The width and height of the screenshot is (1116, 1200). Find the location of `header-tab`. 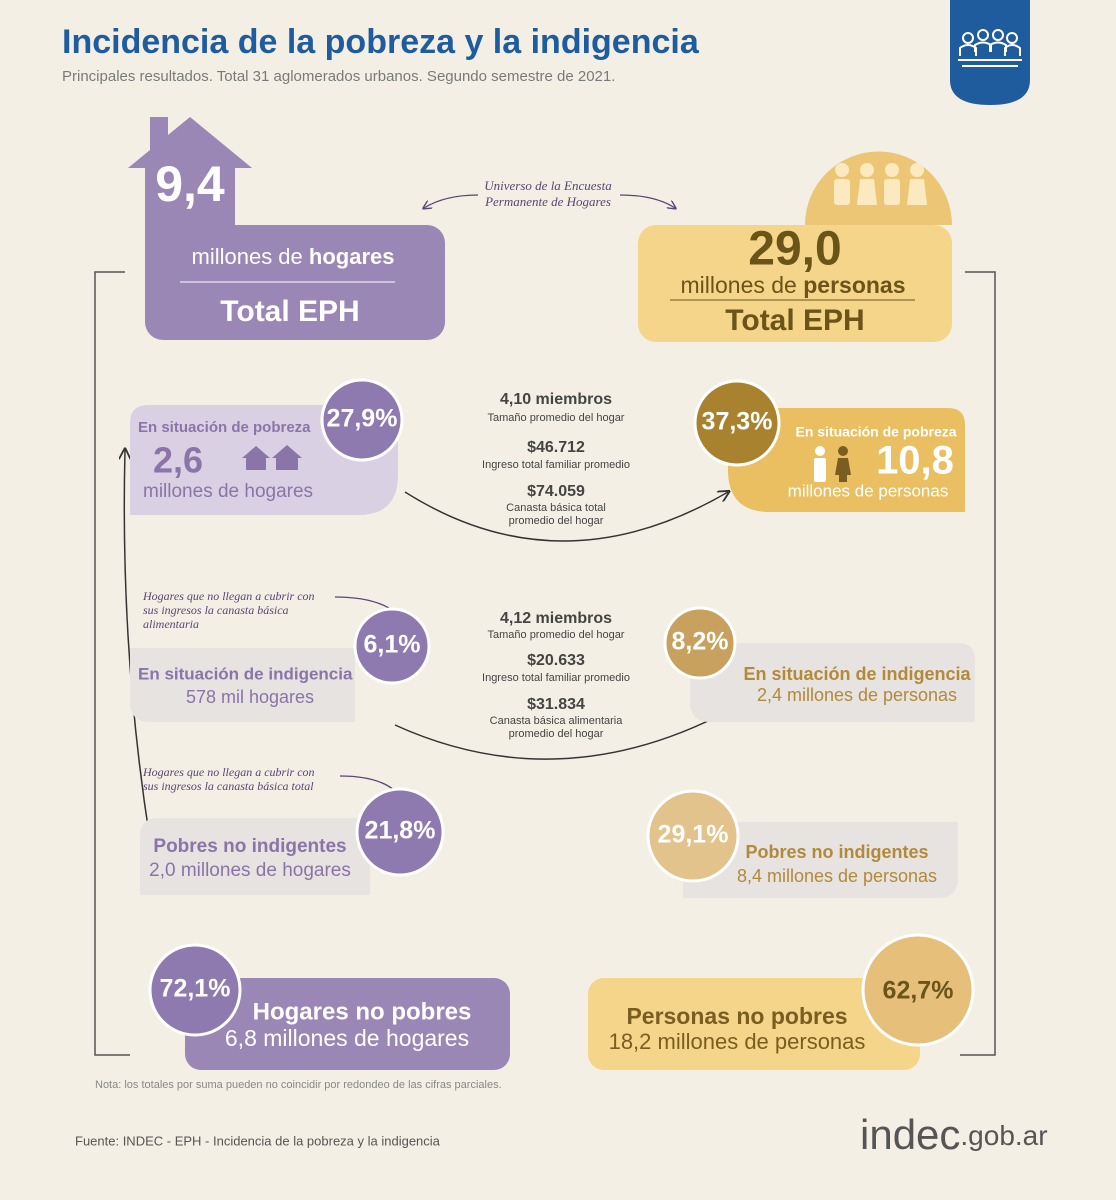

header-tab is located at coordinates (990, 52).